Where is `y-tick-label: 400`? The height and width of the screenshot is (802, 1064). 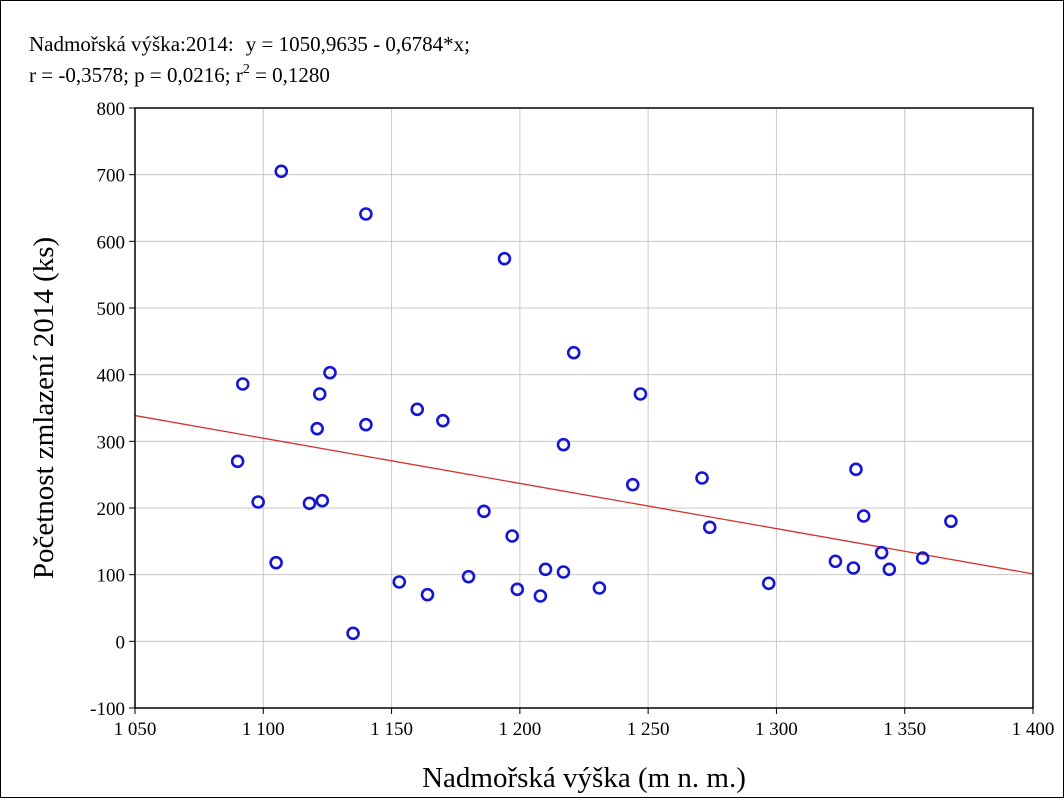
y-tick-label: 400 is located at coordinates (111, 376).